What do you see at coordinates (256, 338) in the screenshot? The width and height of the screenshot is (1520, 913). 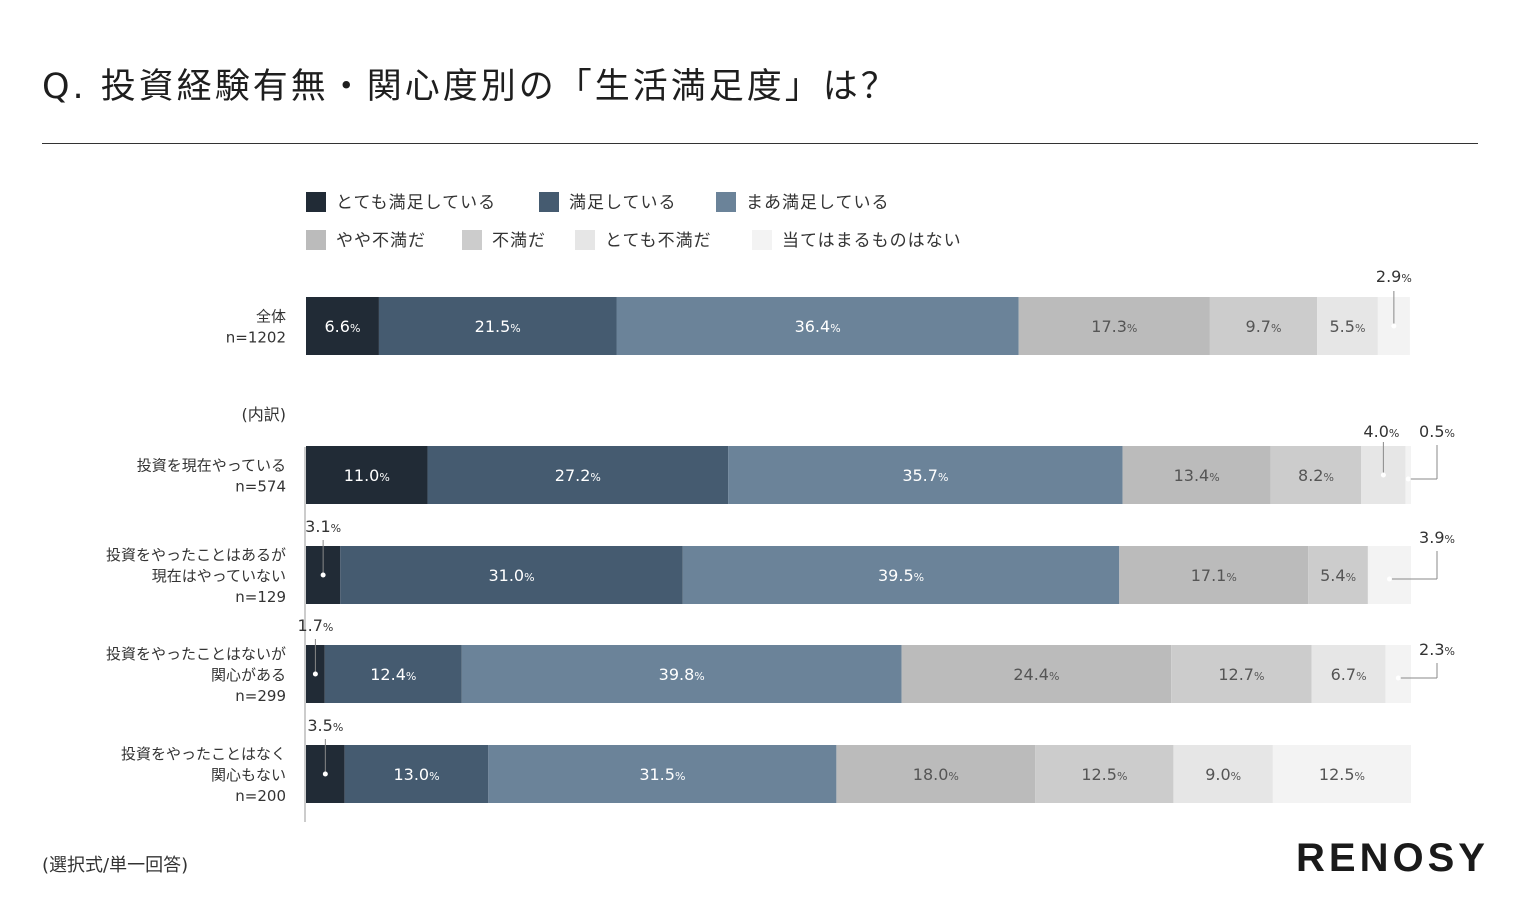 I see `category-label: n=1202` at bounding box center [256, 338].